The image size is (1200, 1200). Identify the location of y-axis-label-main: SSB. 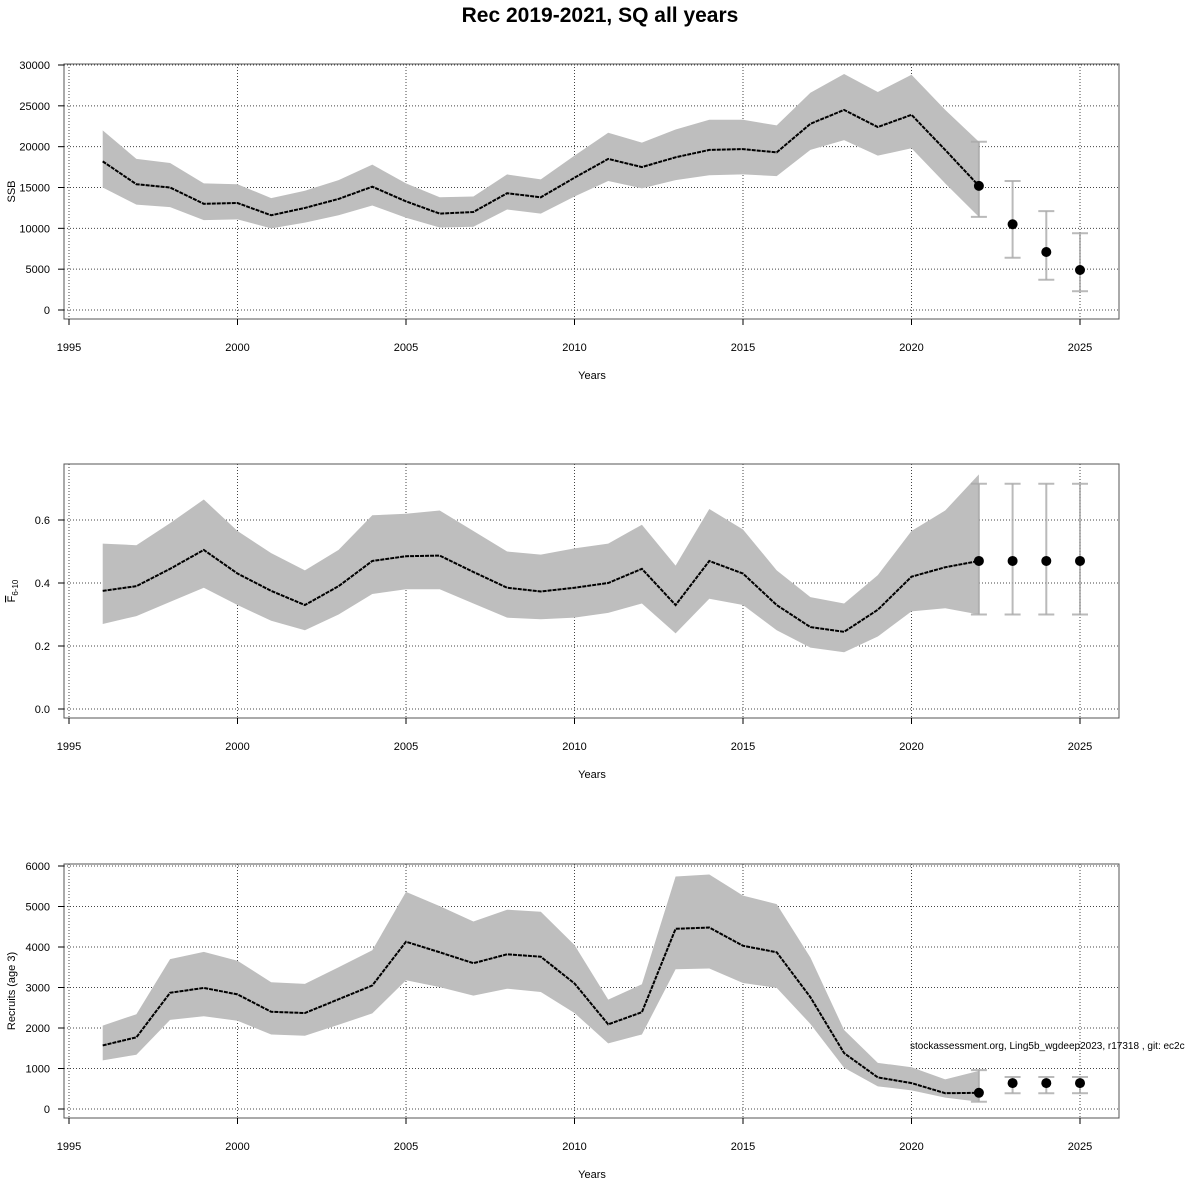
(12, 191).